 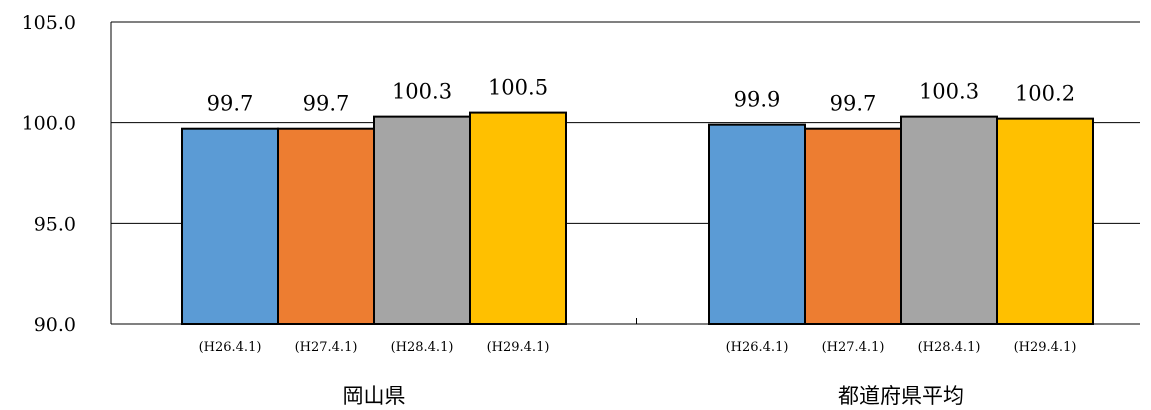 What do you see at coordinates (654, 396) in the screenshot?
I see `x-category-labels: 岡山県 都道府県平均` at bounding box center [654, 396].